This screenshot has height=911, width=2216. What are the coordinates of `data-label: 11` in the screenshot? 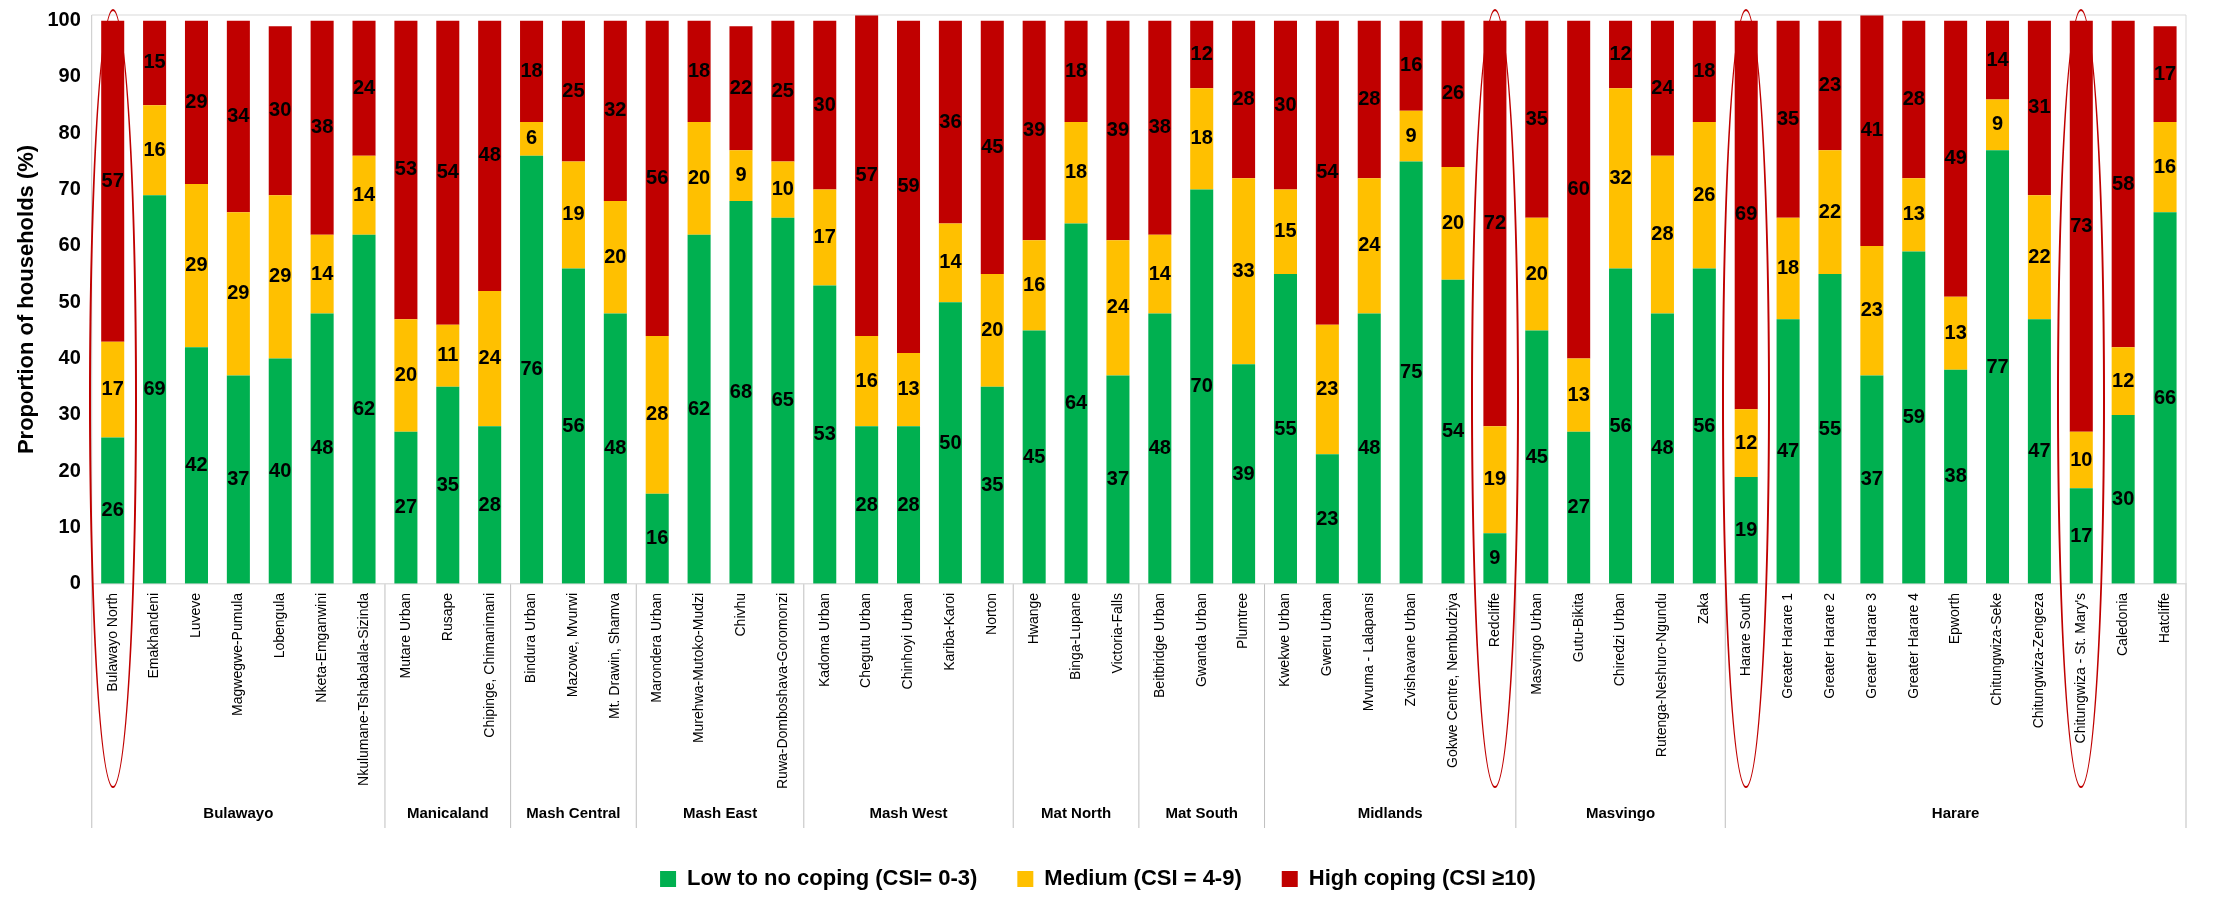 It's located at (448, 354).